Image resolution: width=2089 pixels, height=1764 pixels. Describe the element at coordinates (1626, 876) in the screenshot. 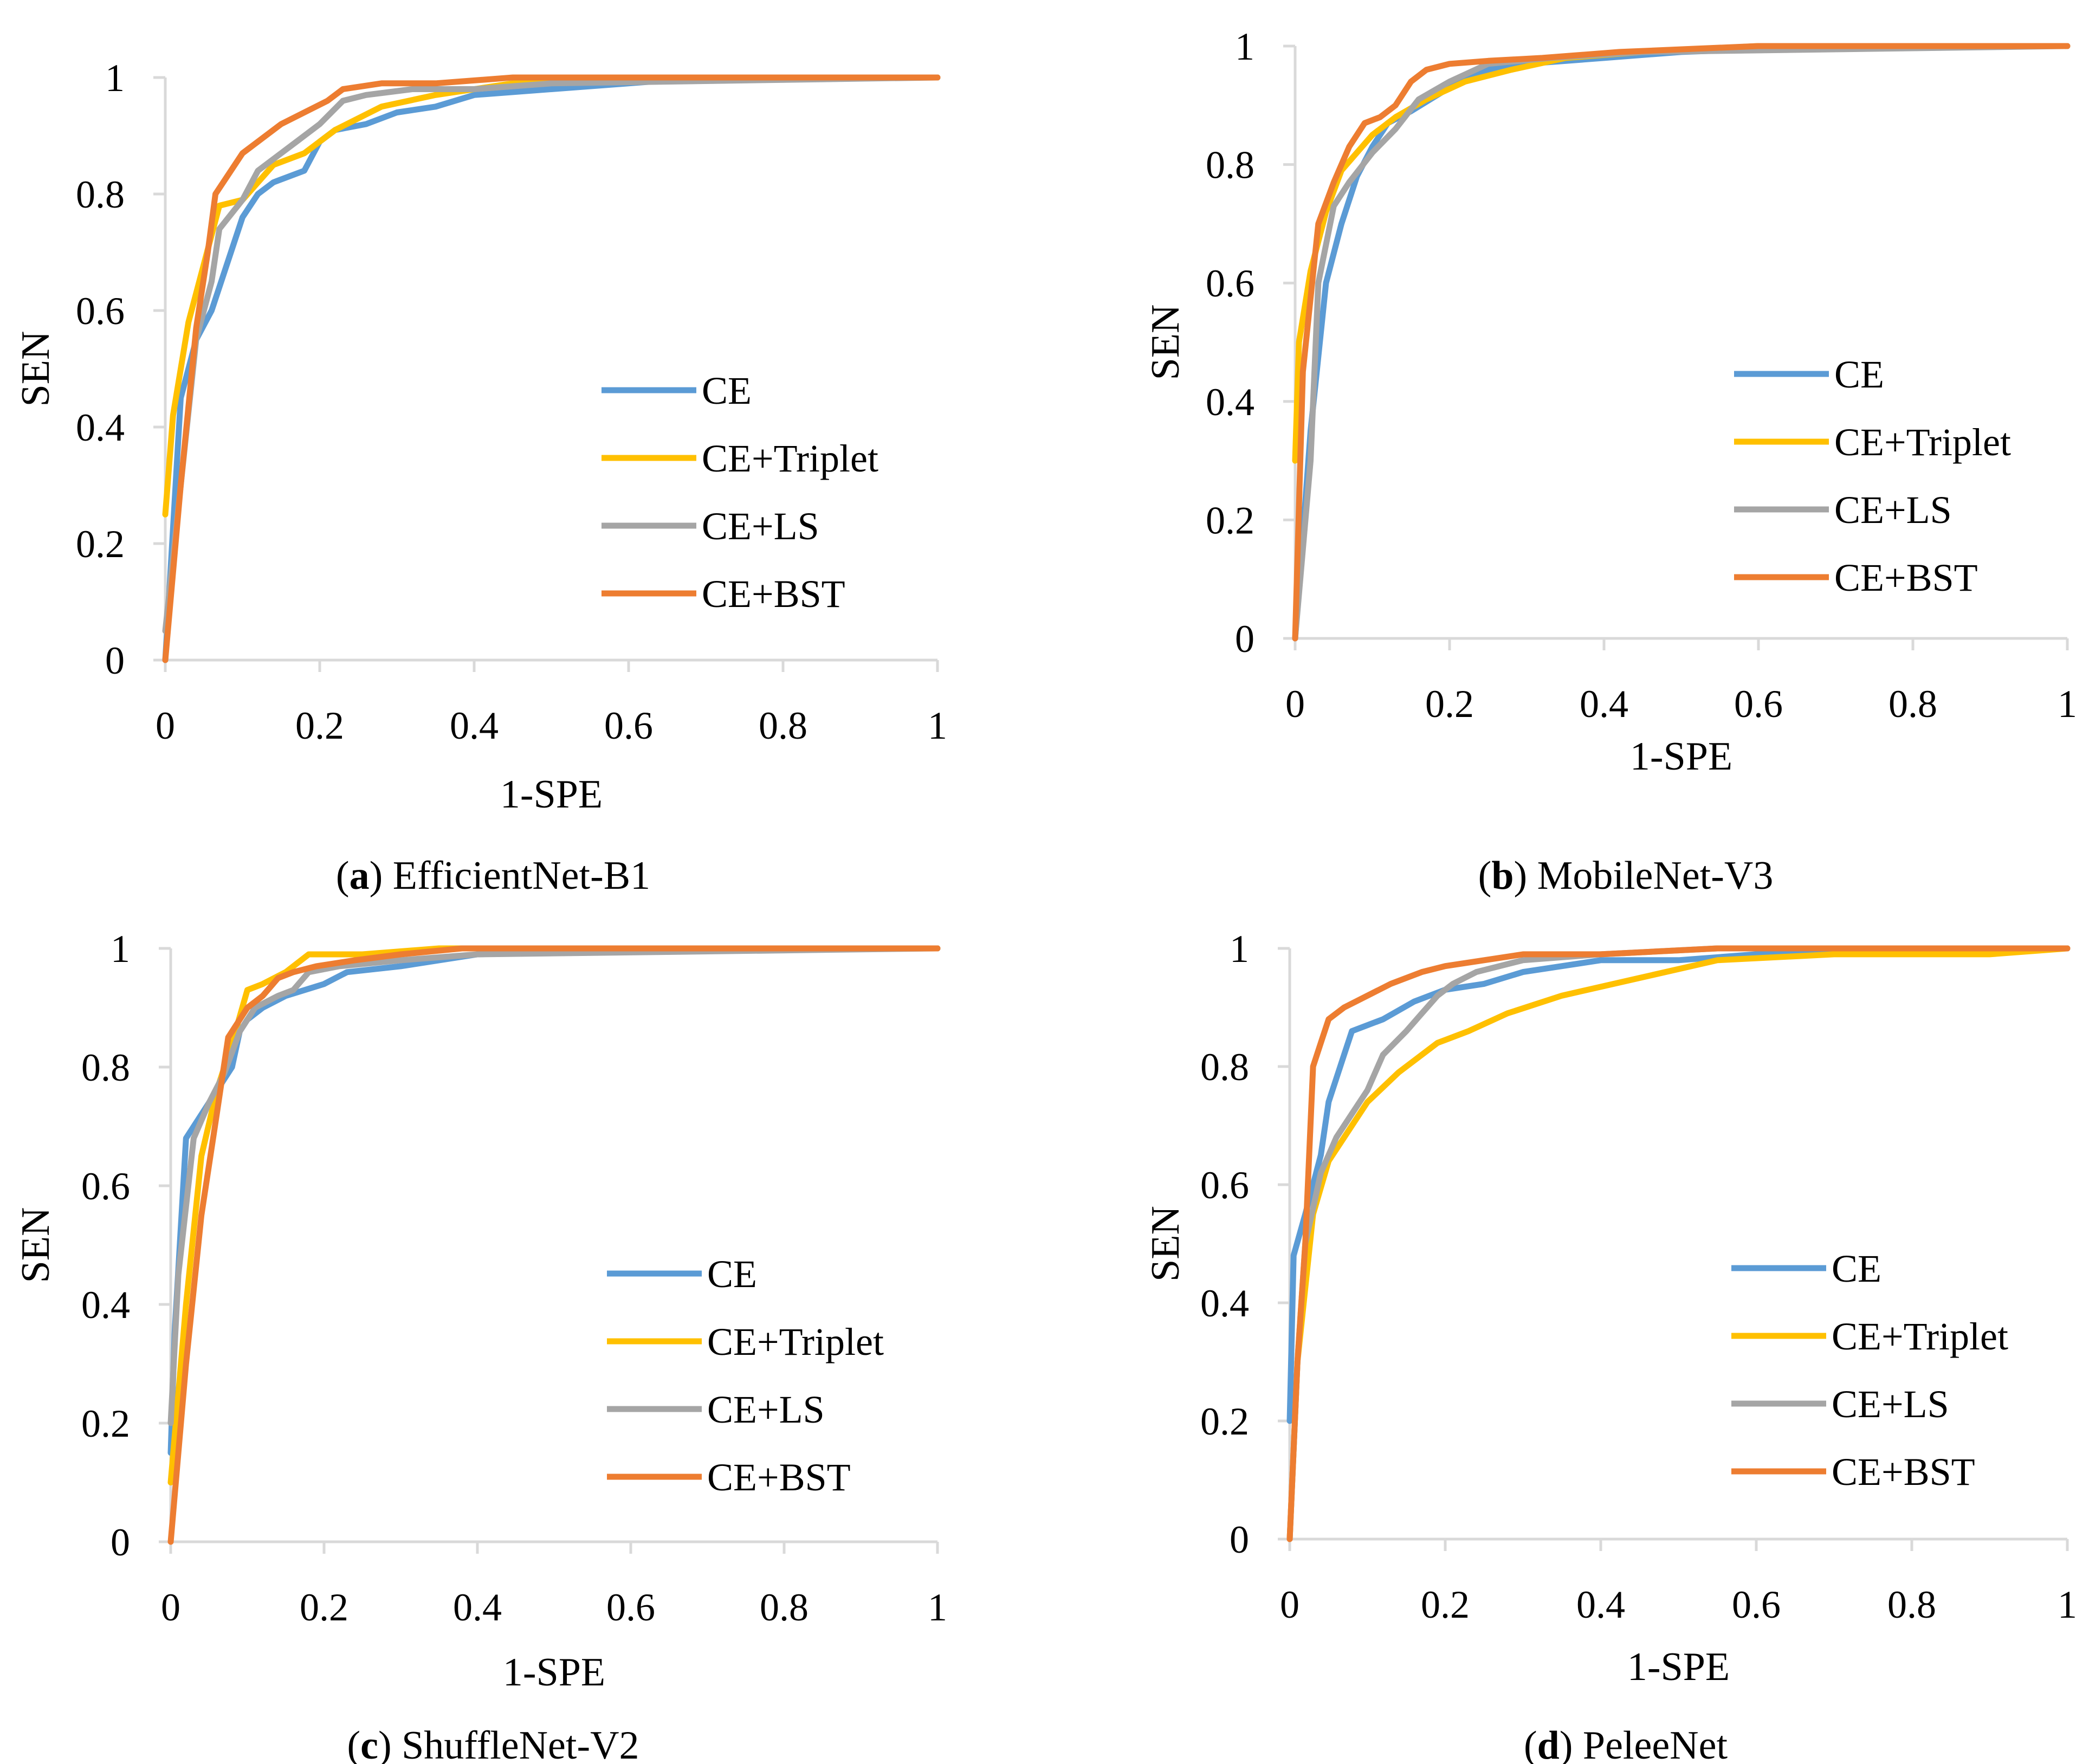

I see `panel-caption: (b) MobileNet-V3` at that location.